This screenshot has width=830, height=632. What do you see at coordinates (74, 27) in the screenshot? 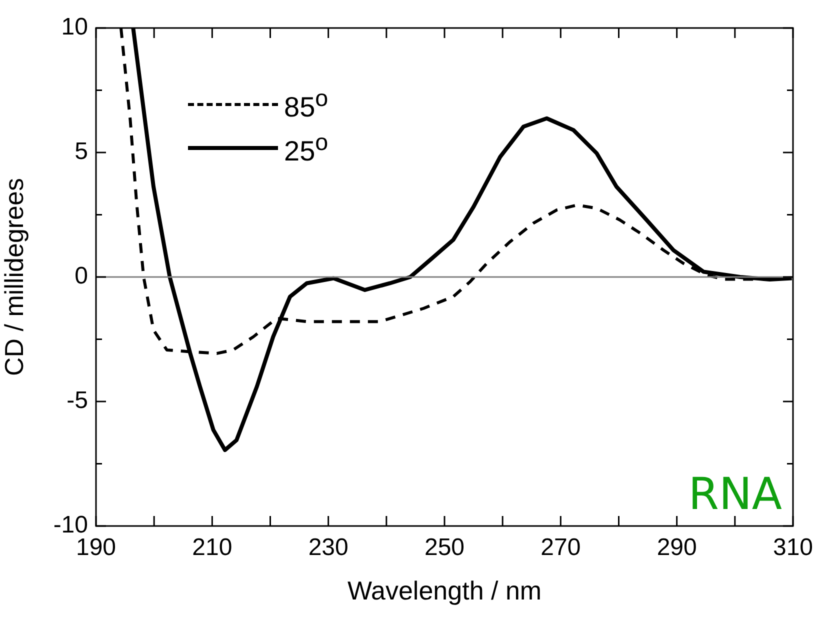
I see `y-tick-label: 10` at bounding box center [74, 27].